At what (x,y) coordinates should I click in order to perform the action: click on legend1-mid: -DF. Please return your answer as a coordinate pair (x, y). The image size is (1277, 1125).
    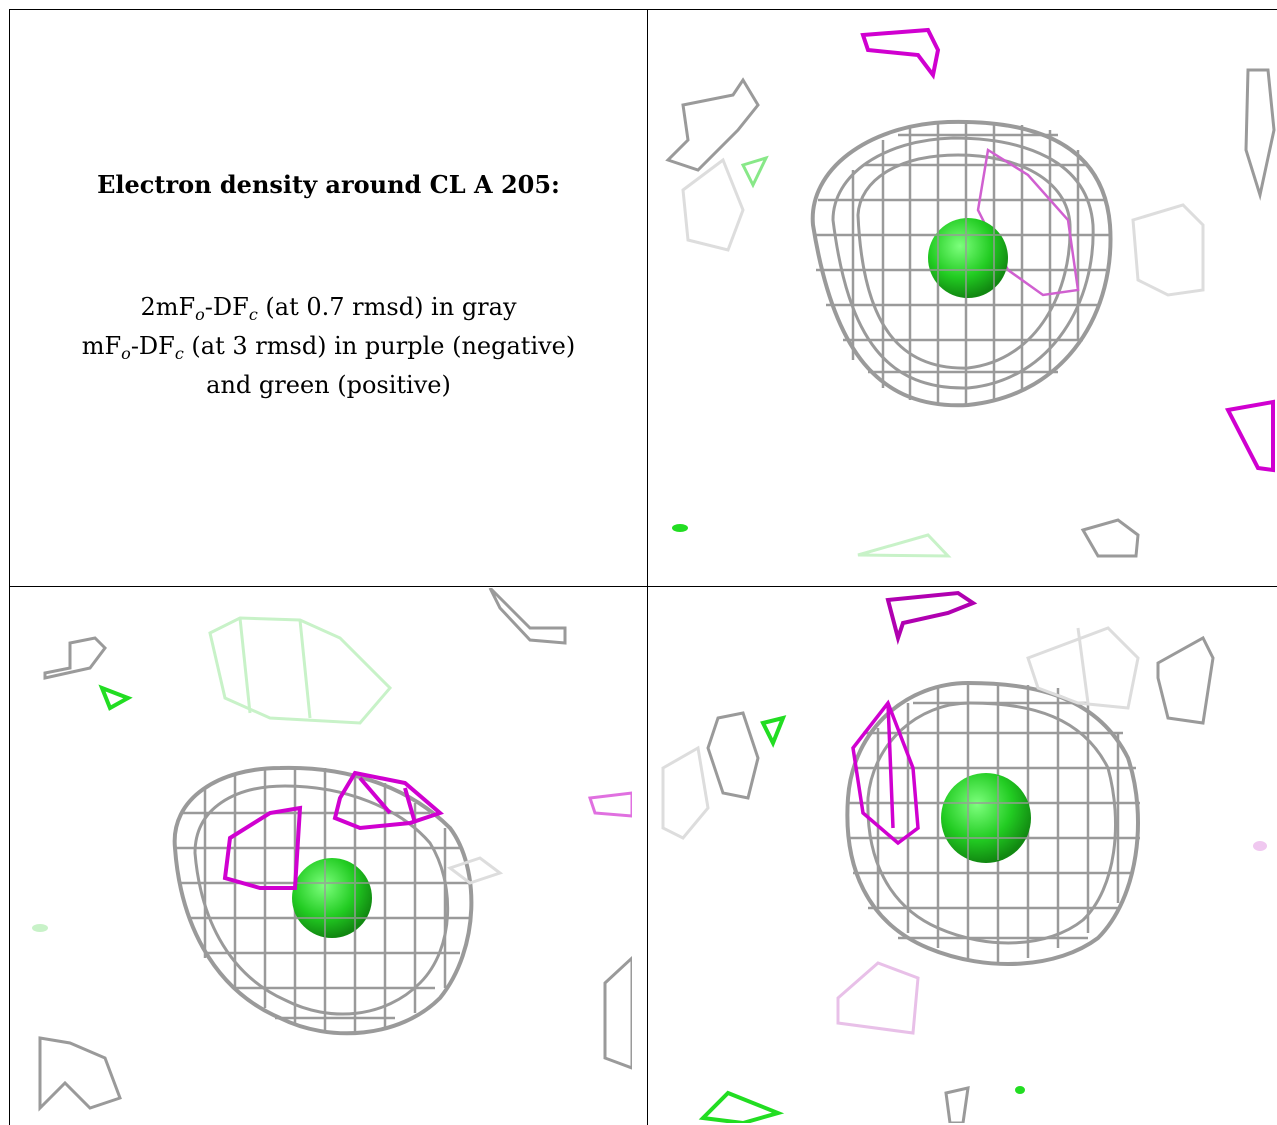
    Looking at the image, I should click on (226, 307).